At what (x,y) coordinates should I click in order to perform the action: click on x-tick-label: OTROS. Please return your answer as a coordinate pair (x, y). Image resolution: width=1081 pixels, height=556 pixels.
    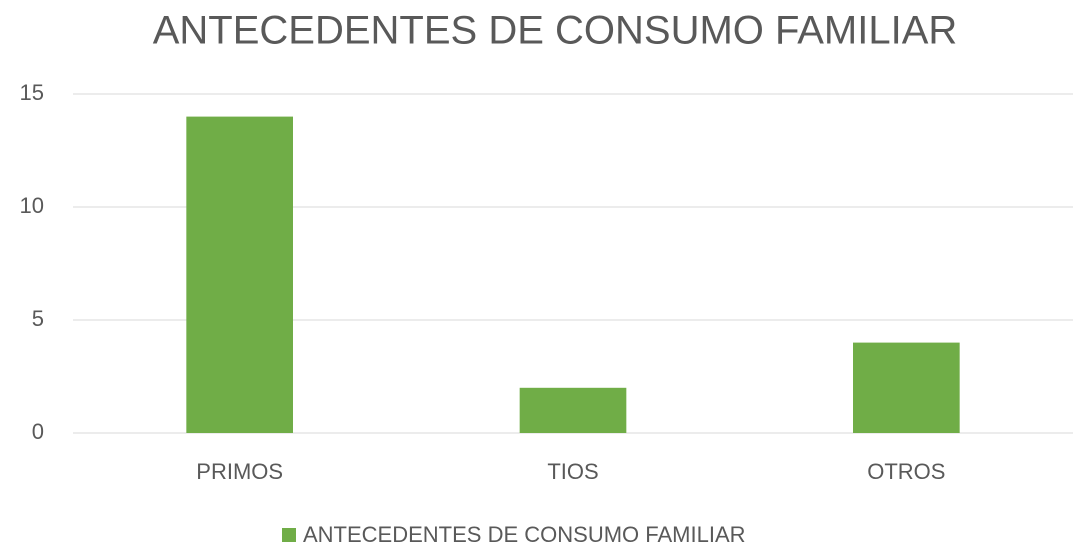
    Looking at the image, I should click on (906, 471).